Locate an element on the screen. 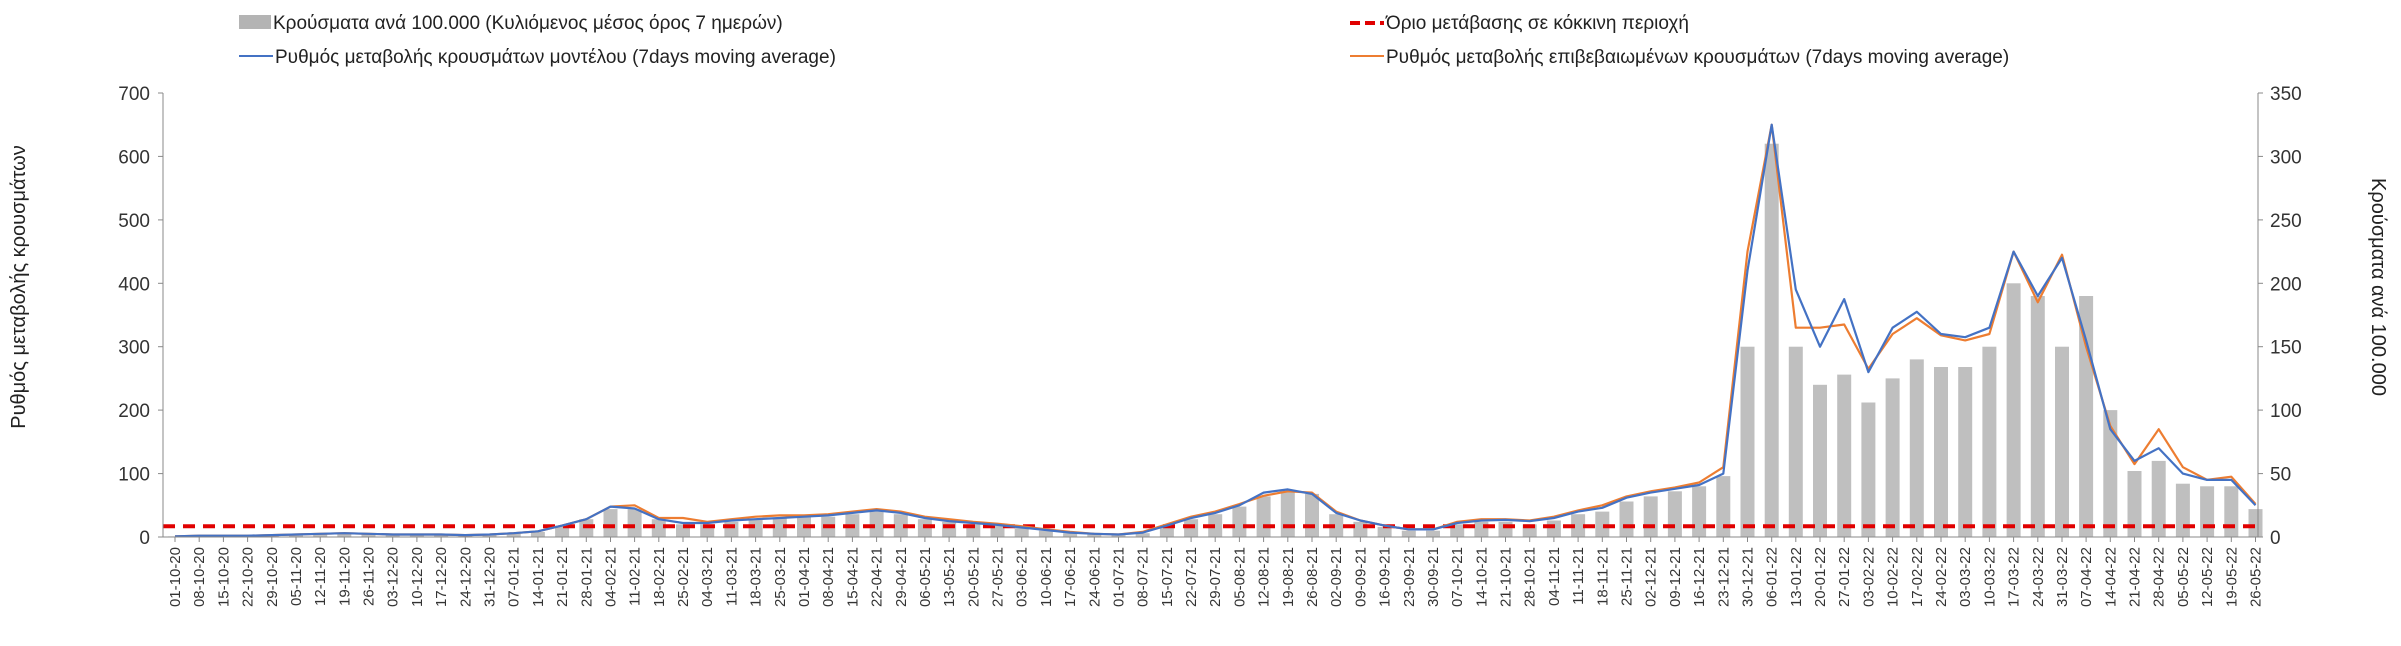 The image size is (2401, 646). x-tick-label-11-02-21: 11-02-21 is located at coordinates (635, 576).